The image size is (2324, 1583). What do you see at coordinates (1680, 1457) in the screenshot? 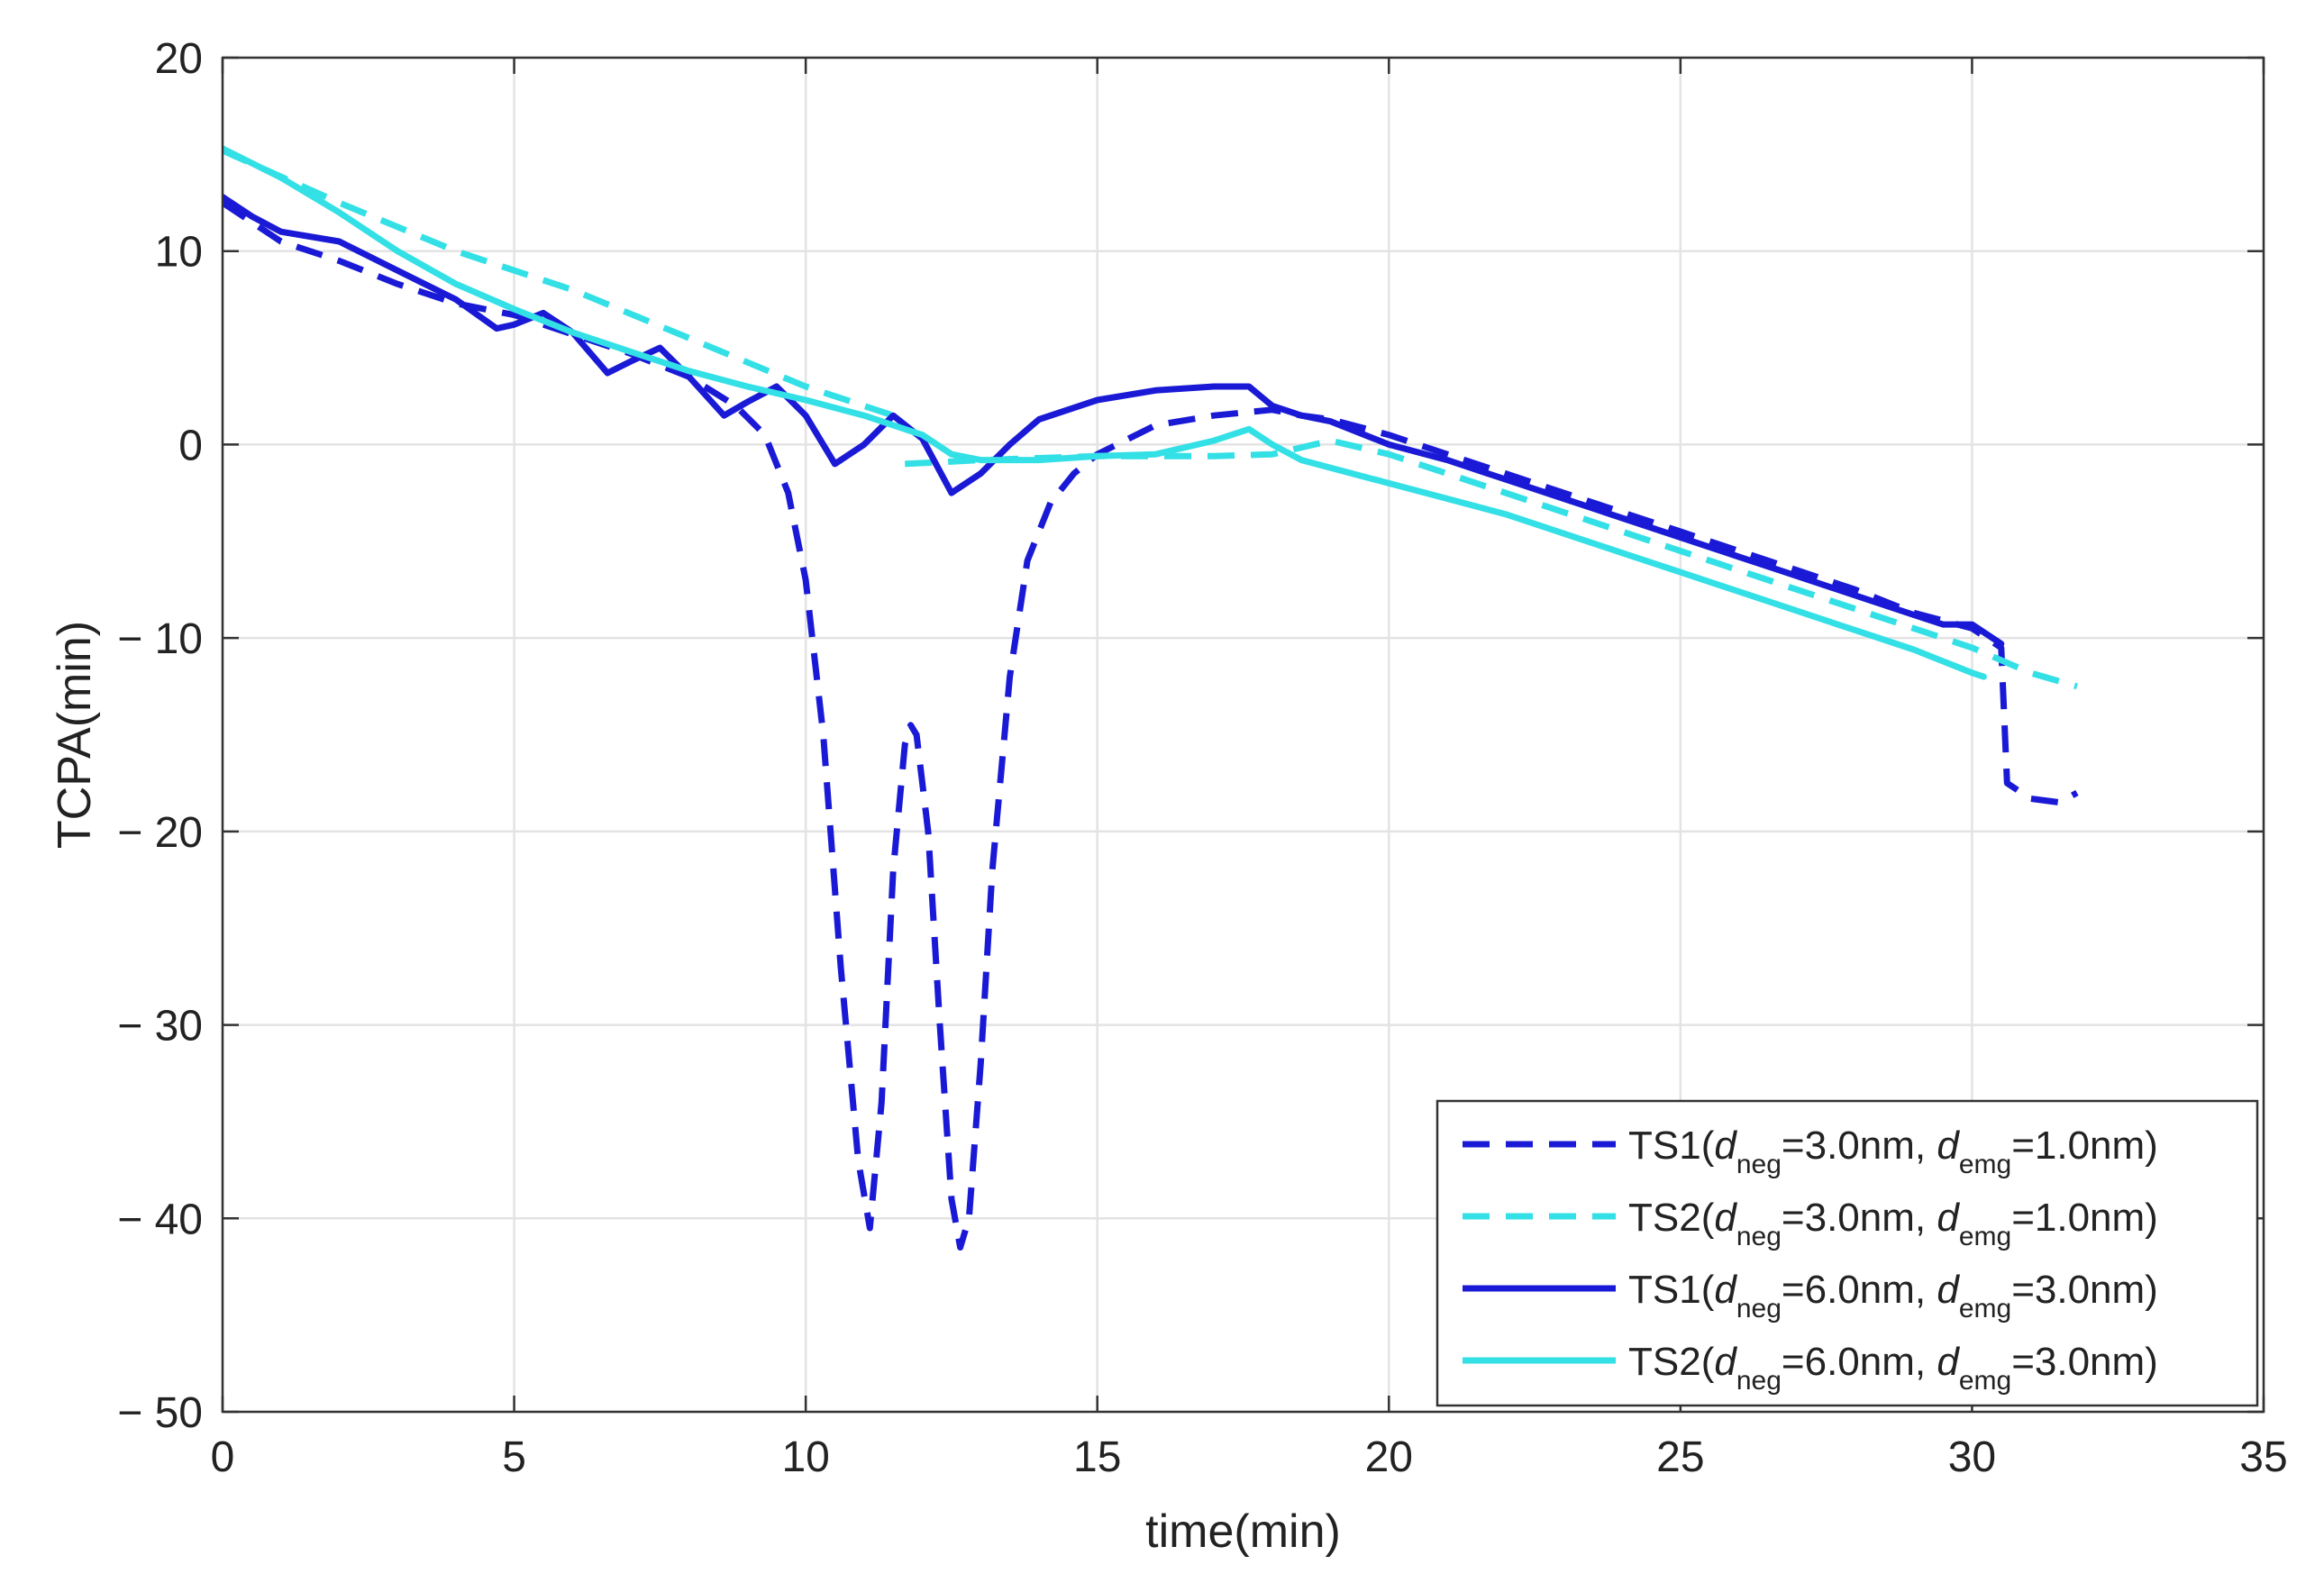
I see `x-tick-label: 25` at bounding box center [1680, 1457].